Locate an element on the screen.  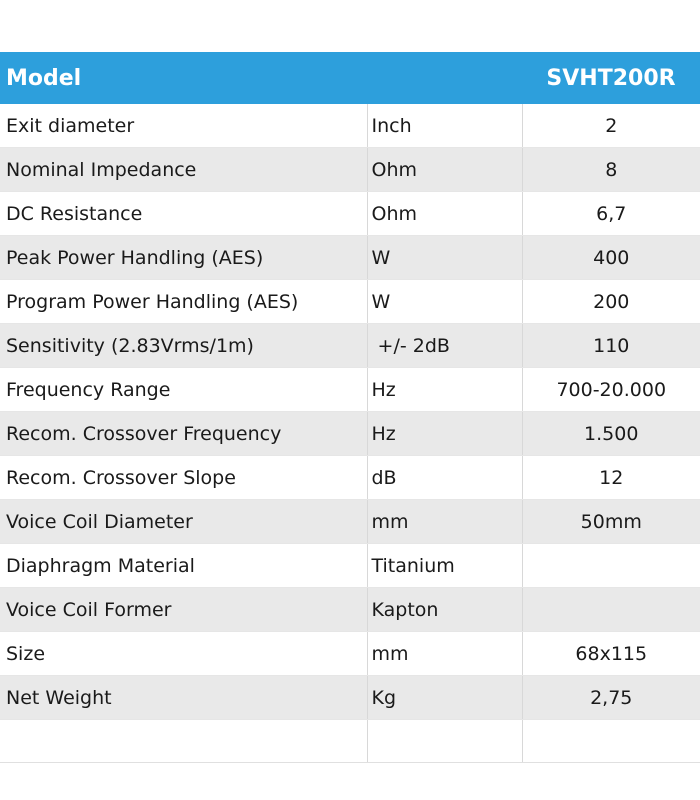
model-label: Model is located at coordinates (261, 78).